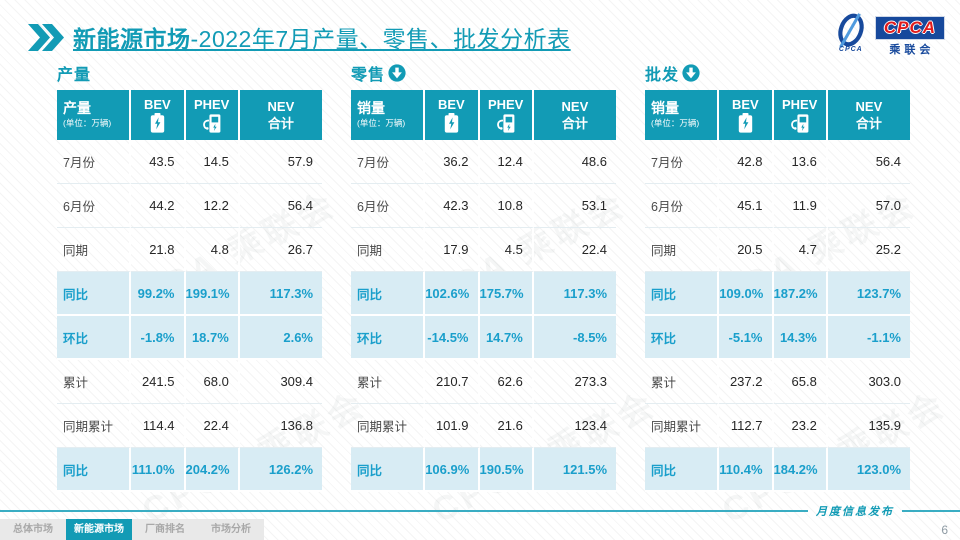 The image size is (960, 540). Describe the element at coordinates (868, 250) in the screenshot. I see `cell-value: 25.2` at that location.